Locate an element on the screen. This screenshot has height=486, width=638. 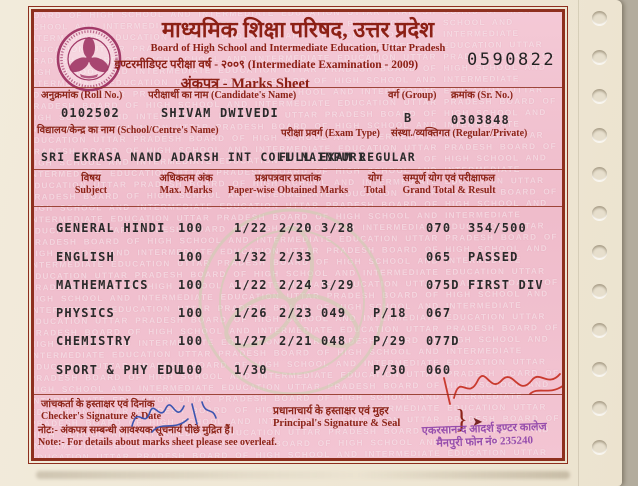
column-header-total: योग Total is located at coordinates (375, 184).